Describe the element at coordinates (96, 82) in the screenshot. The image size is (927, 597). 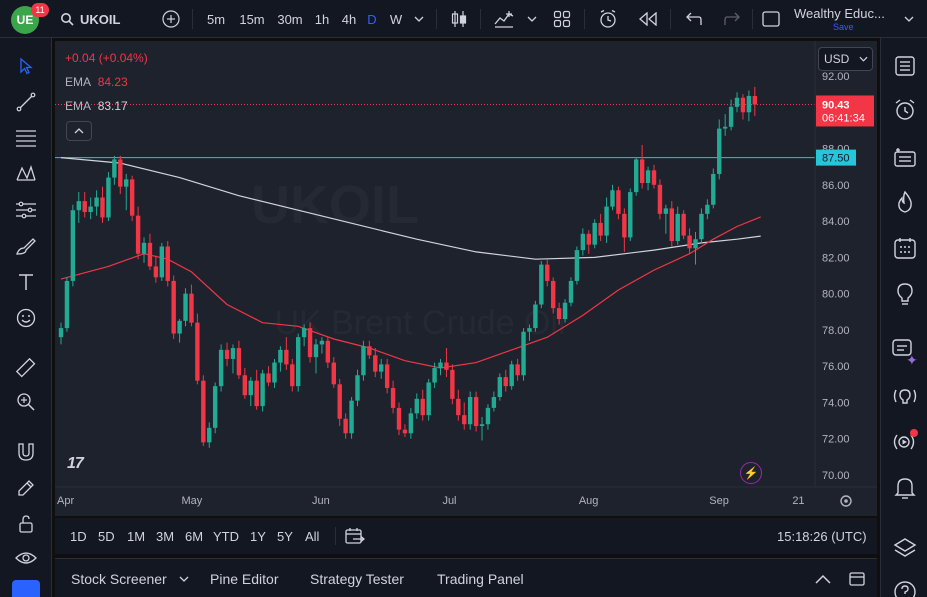
I see `ema-fast-legend: EMA 84.23` at that location.